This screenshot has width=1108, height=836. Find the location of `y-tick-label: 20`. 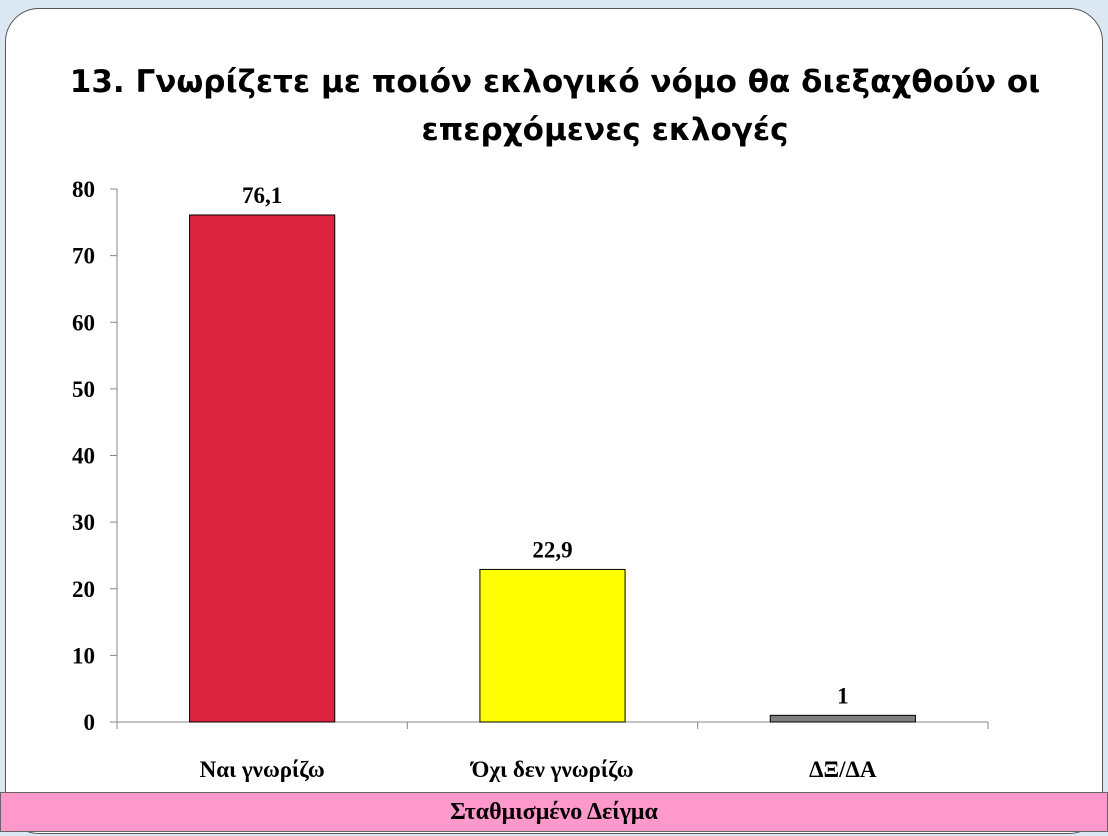

y-tick-label: 20 is located at coordinates (83, 589).